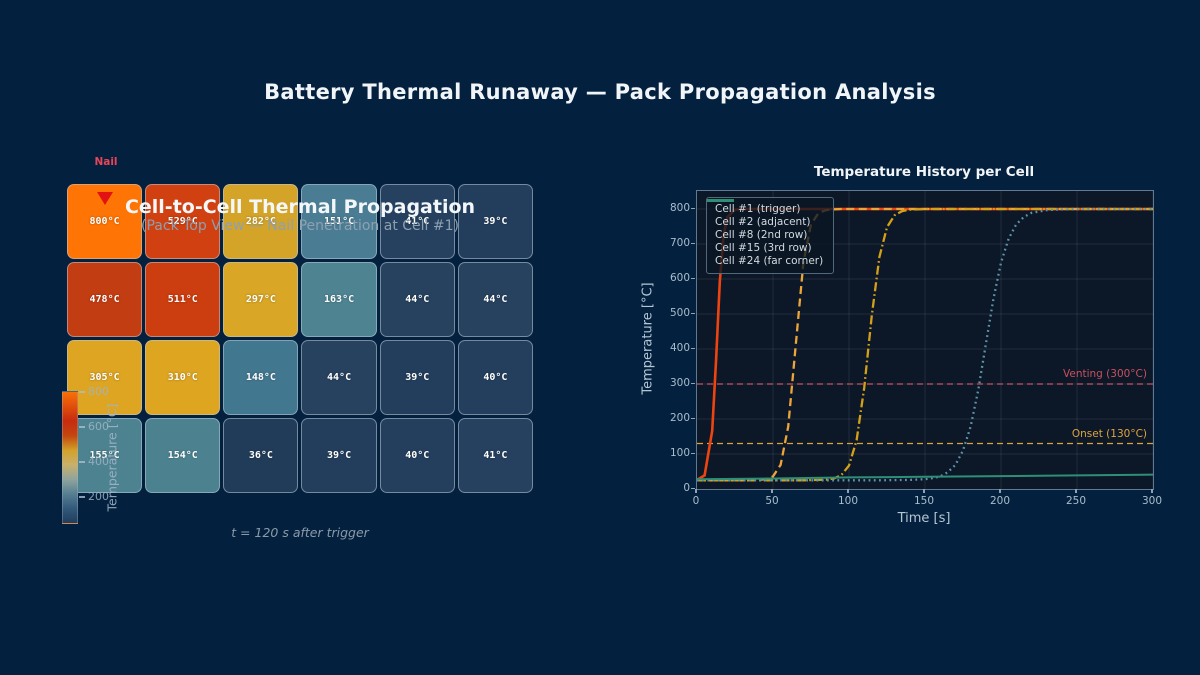 The height and width of the screenshot is (675, 1200). What do you see at coordinates (1152, 501) in the screenshot?
I see `x-tick-label: 300` at bounding box center [1152, 501].